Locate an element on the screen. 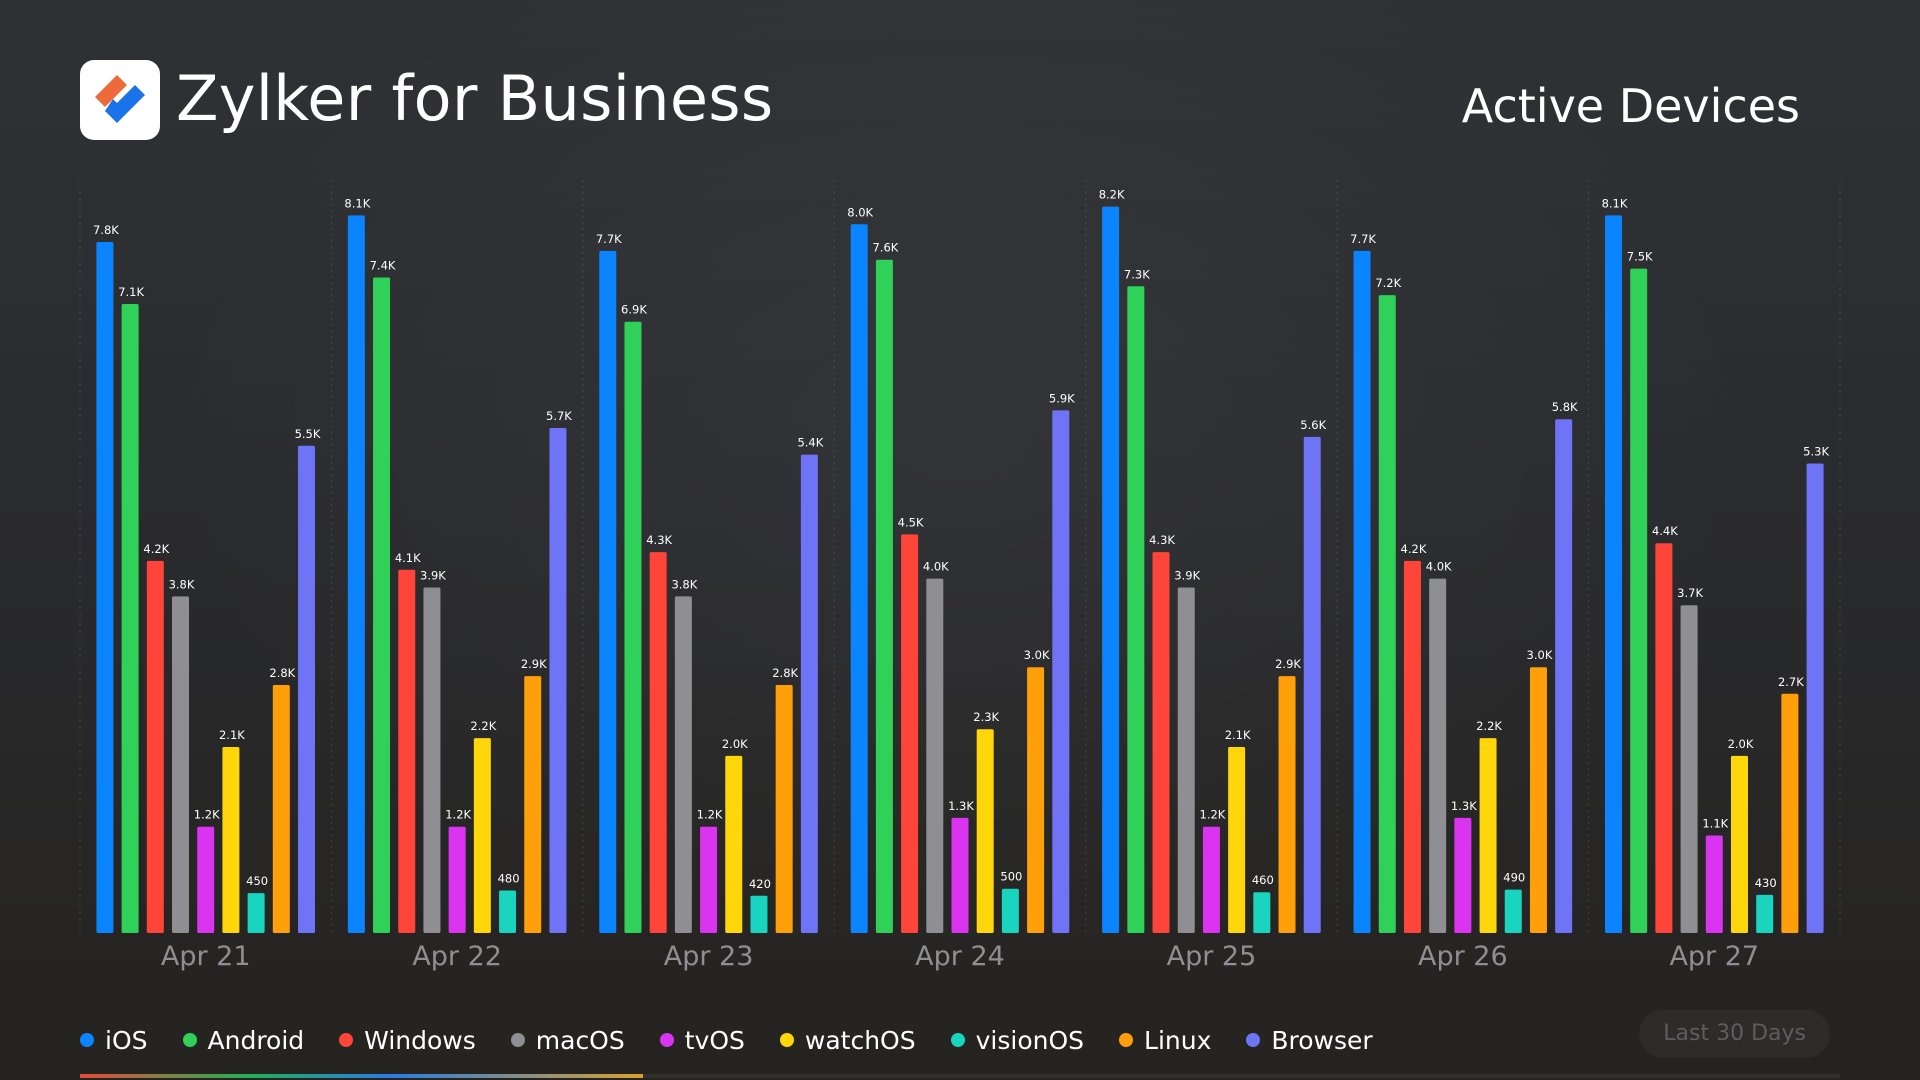 The height and width of the screenshot is (1080, 1920). x-tick-label: Apr 24 is located at coordinates (960, 956).